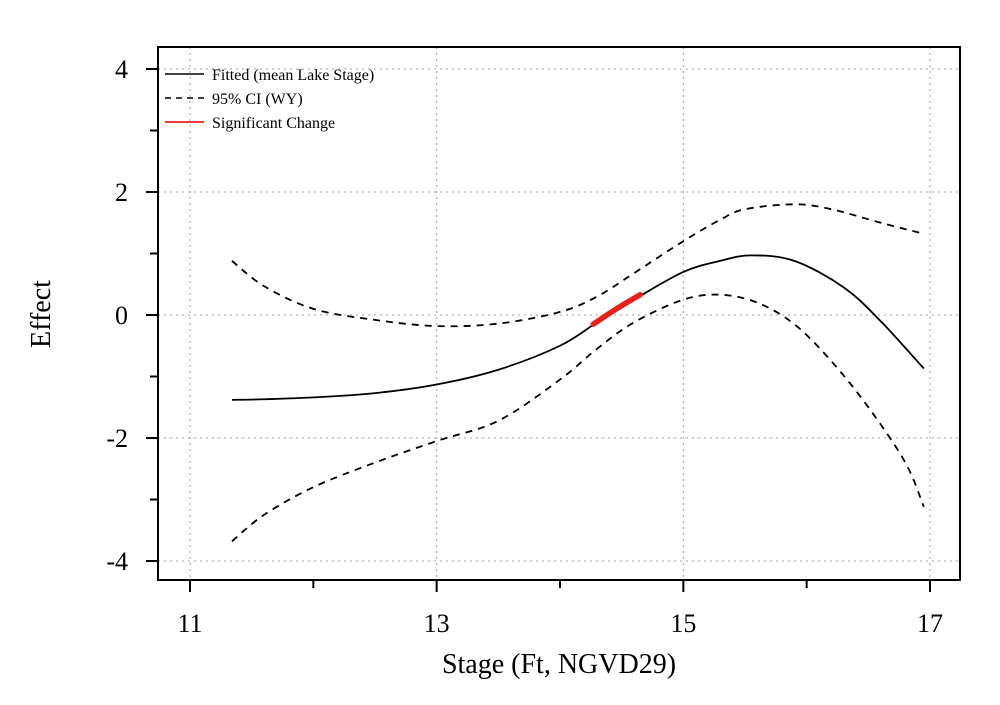 Image resolution: width=1000 pixels, height=705 pixels. I want to click on y-tick-label: 0, so click(121, 315).